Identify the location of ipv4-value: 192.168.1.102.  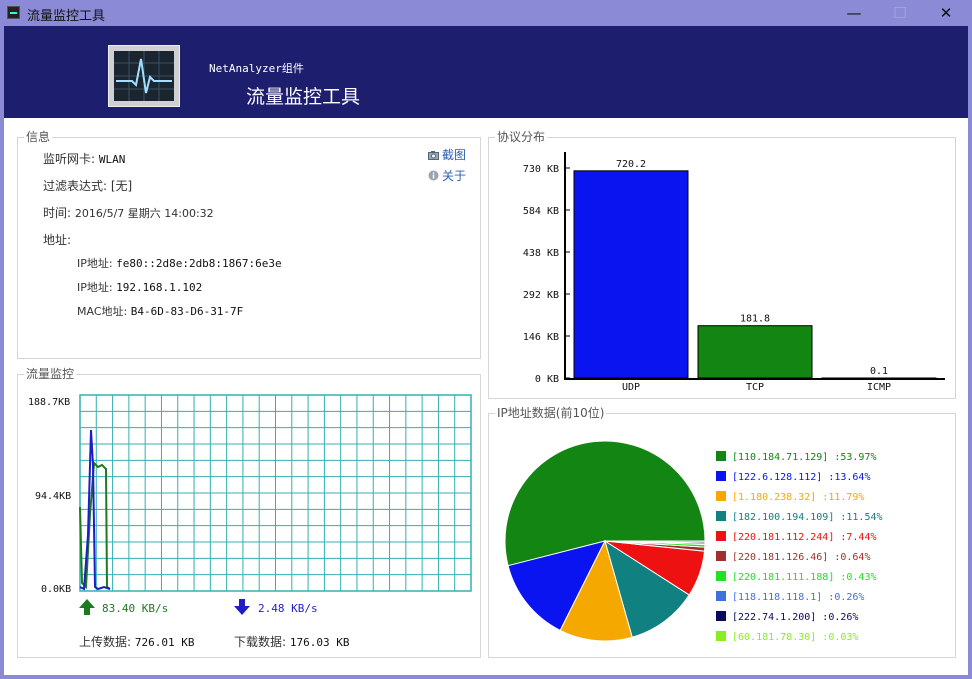
(159, 287).